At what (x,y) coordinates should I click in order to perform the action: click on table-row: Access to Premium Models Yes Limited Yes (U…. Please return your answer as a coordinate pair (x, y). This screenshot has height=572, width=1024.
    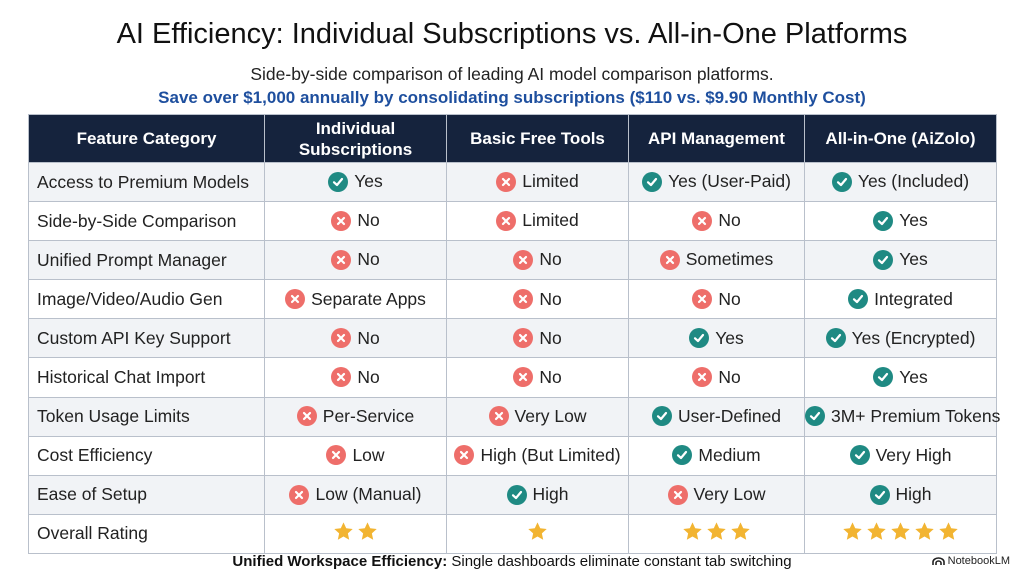
    Looking at the image, I should click on (512, 182).